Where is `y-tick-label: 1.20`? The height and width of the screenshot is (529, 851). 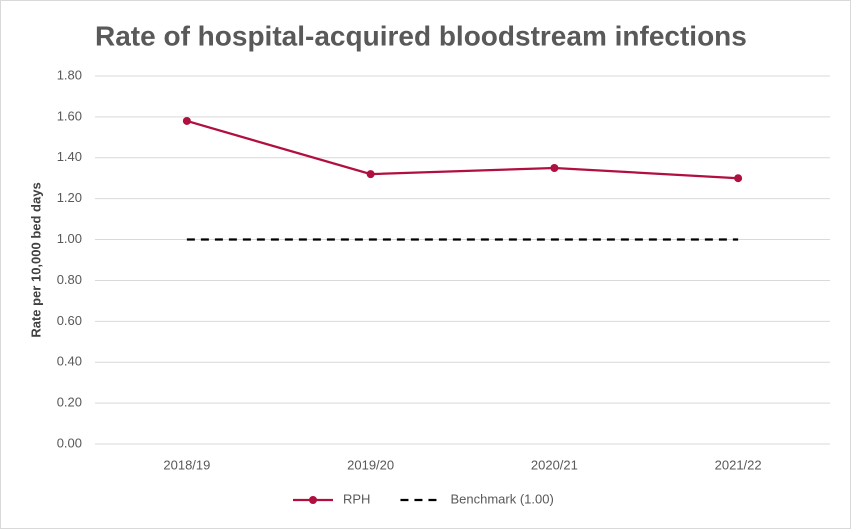 y-tick-label: 1.20 is located at coordinates (69, 197).